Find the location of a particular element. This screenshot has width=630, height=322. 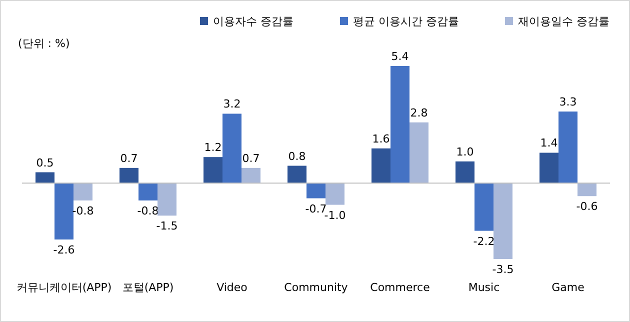

x-tick-label: 커뮤니케이터(APP) is located at coordinates (64, 287).